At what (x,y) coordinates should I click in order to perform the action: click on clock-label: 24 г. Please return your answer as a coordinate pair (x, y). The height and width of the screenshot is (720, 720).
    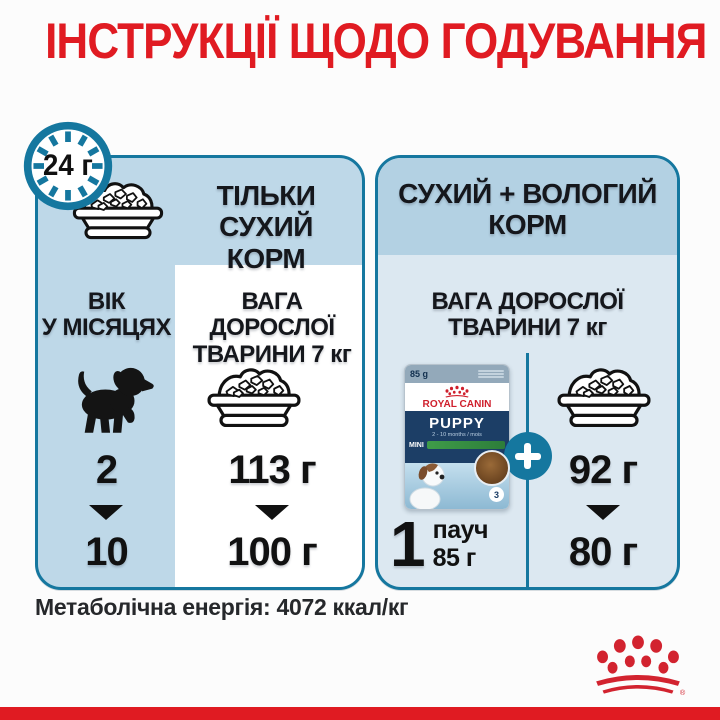
    Looking at the image, I should click on (68, 165).